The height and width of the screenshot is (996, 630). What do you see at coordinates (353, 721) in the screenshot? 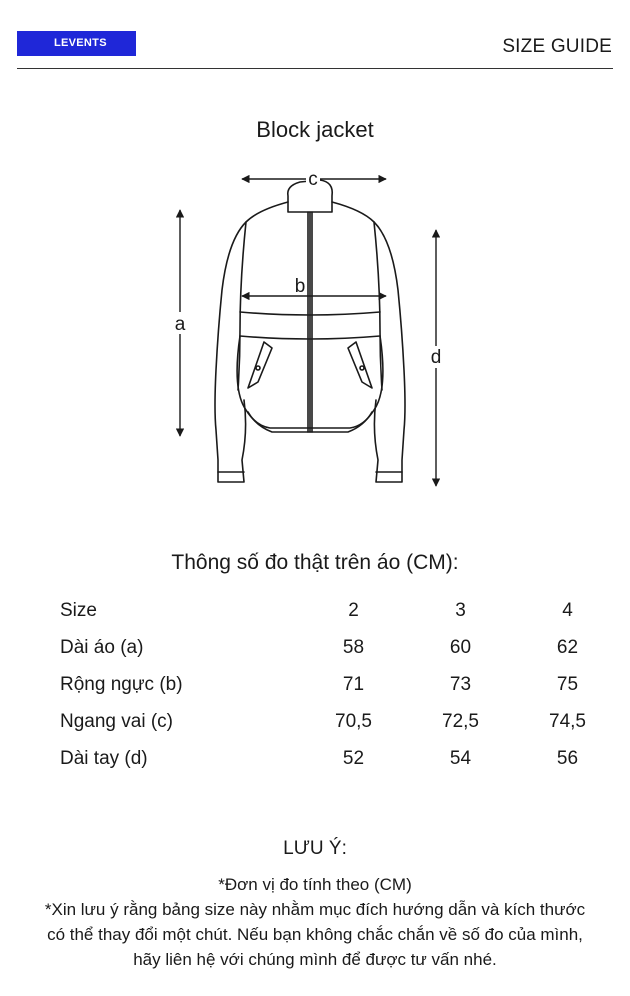
I see `row-value: 70,5` at bounding box center [353, 721].